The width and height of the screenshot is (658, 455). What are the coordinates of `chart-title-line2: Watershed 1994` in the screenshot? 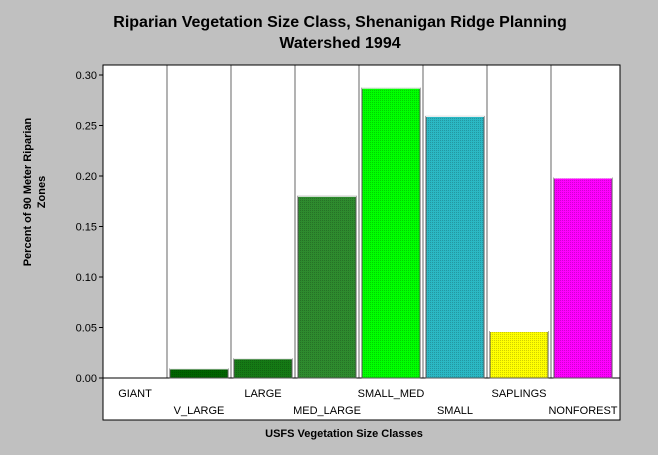 It's located at (340, 43).